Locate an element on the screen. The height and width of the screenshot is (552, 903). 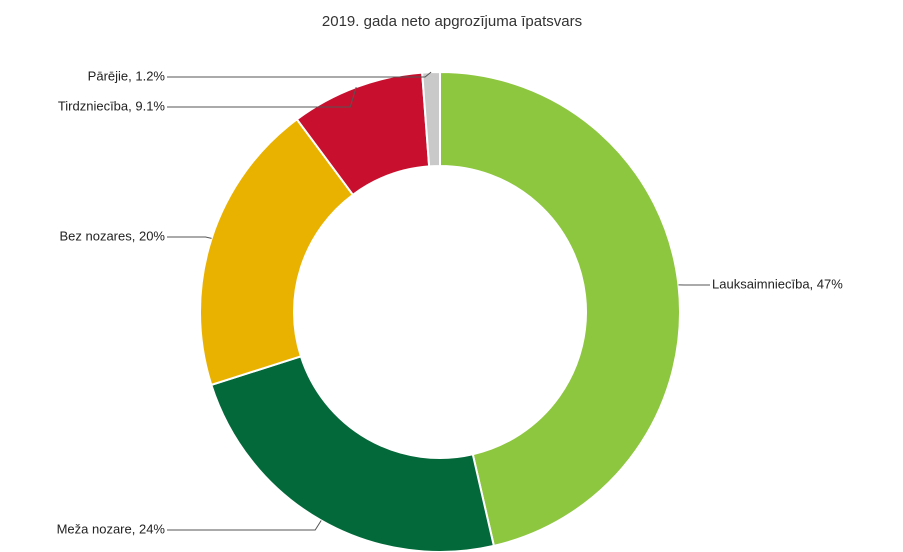
data-label: Lauksaimniecība, 47% is located at coordinates (777, 283).